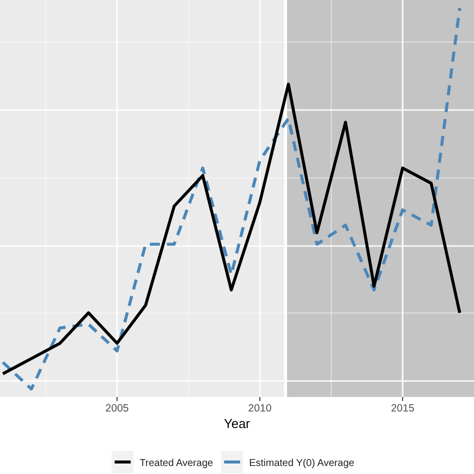  What do you see at coordinates (237, 423) in the screenshot?
I see `x-axis-title: Year` at bounding box center [237, 423].